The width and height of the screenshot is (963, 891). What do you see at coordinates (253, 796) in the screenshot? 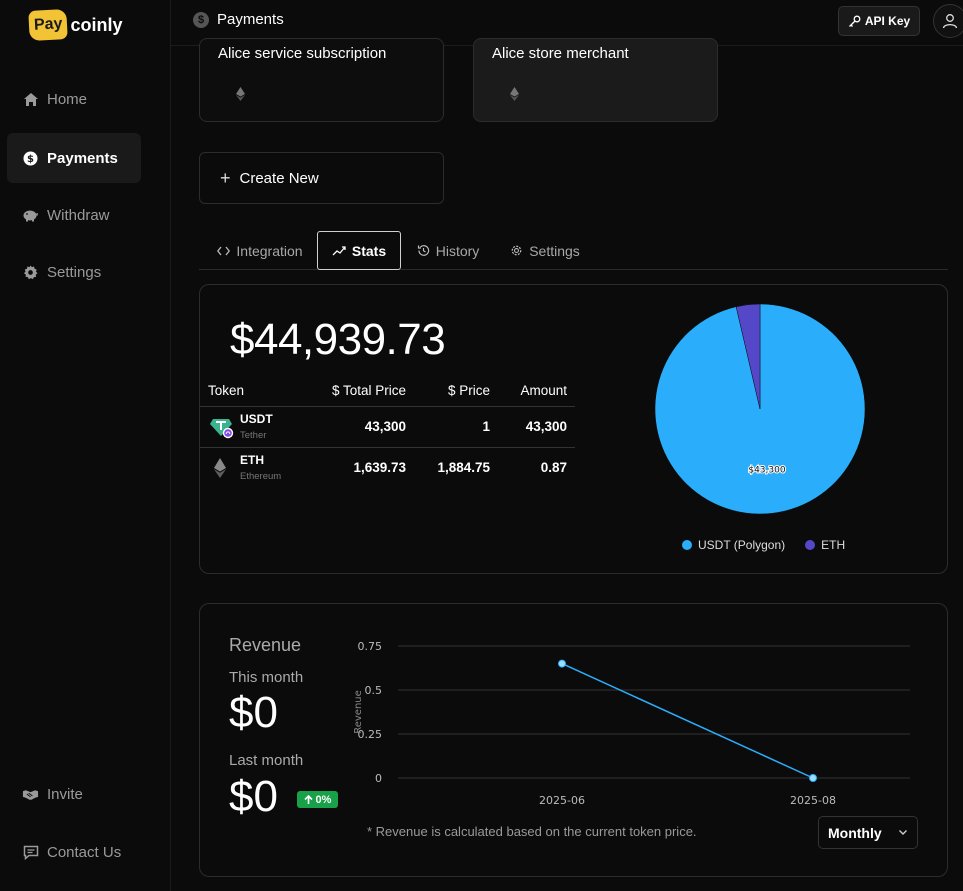
I see `last-month-value: $0` at bounding box center [253, 796].